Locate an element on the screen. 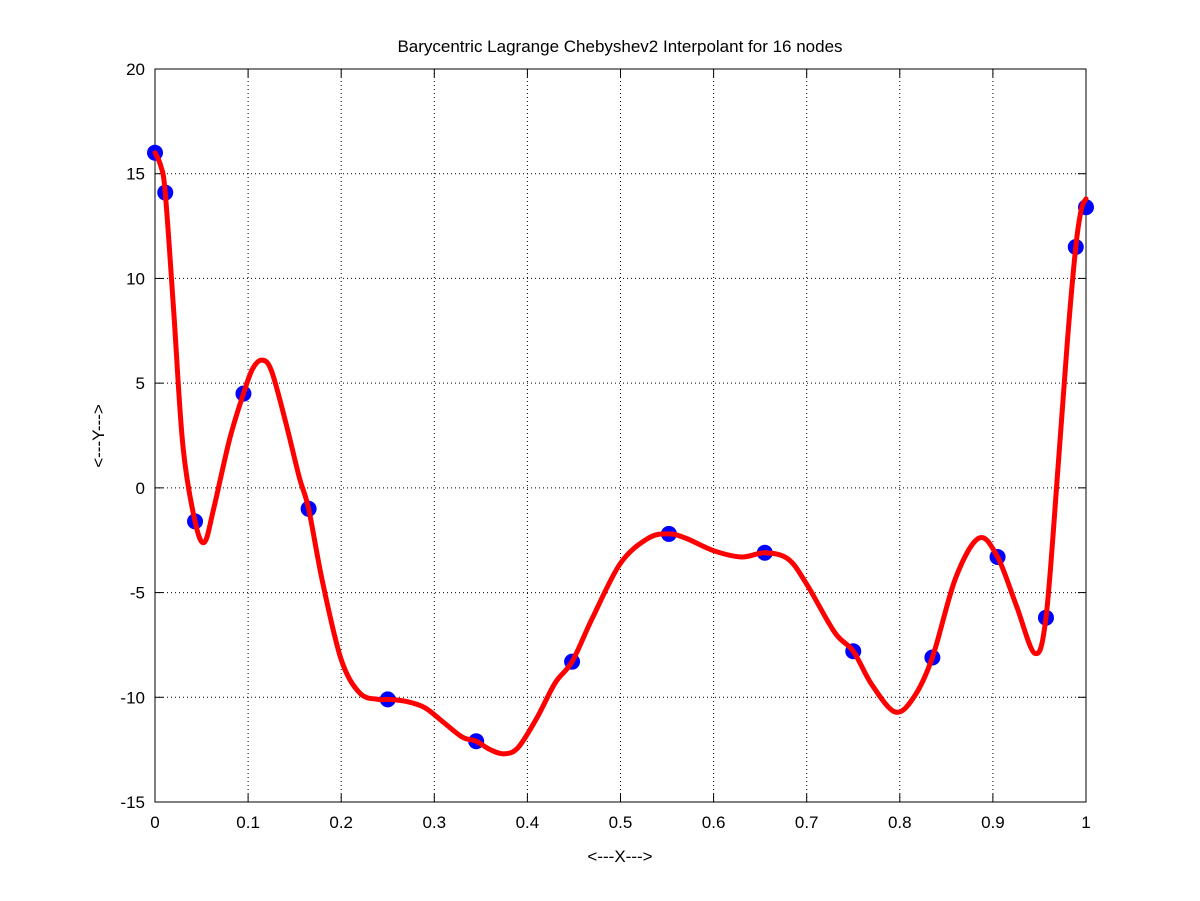 Image resolution: width=1200 pixels, height=901 pixels. y-tick-label: -5 is located at coordinates (137, 593).